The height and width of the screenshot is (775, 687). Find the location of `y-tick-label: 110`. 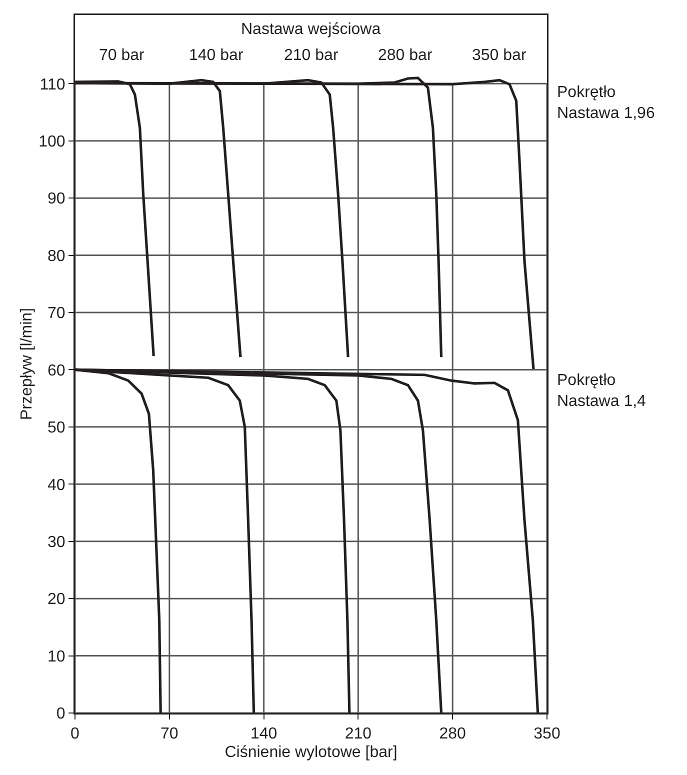

y-tick-label: 110 is located at coordinates (53, 85).